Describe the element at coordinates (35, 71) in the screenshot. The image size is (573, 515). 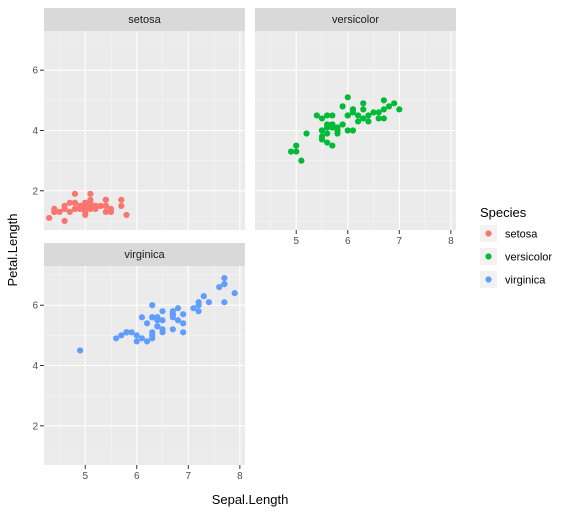
I see `y-tick-label: 6` at that location.